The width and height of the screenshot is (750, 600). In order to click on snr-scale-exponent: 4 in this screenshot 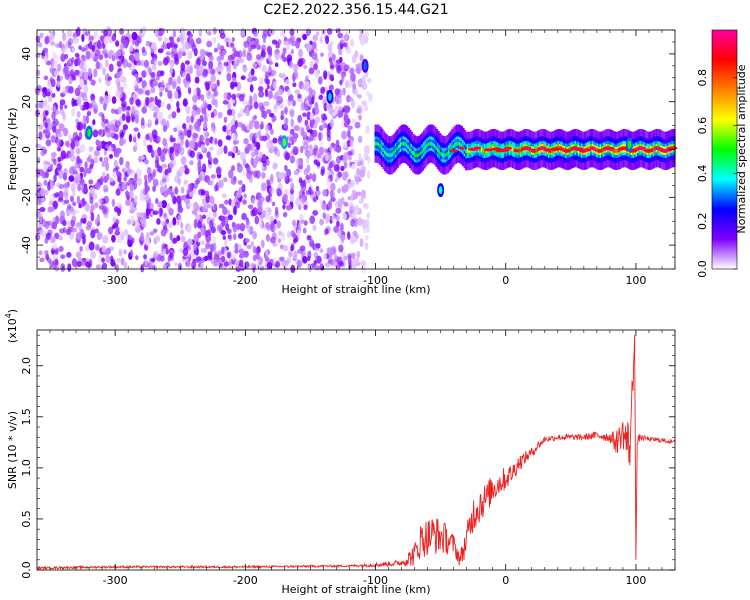, I will do `click(8, 315)`.